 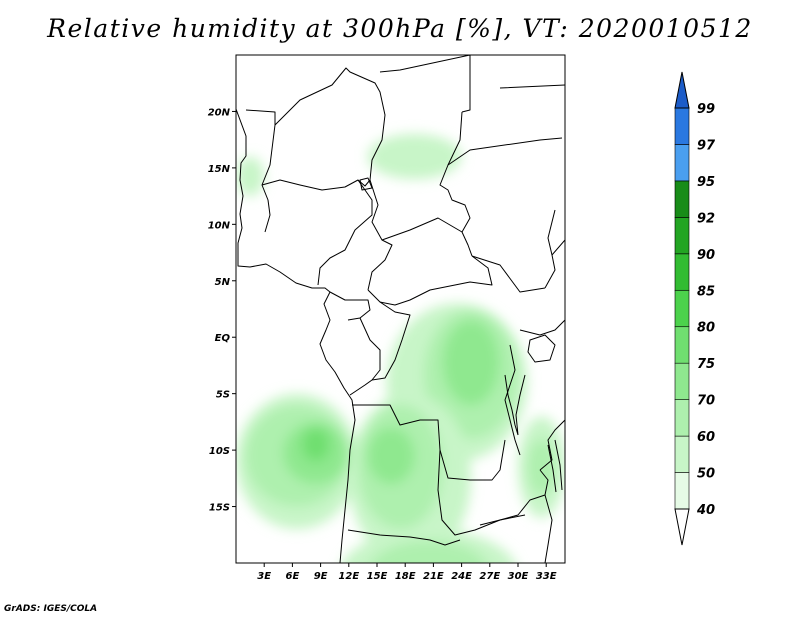 What do you see at coordinates (706, 364) in the screenshot?
I see `colorbar-label: 75` at bounding box center [706, 364].